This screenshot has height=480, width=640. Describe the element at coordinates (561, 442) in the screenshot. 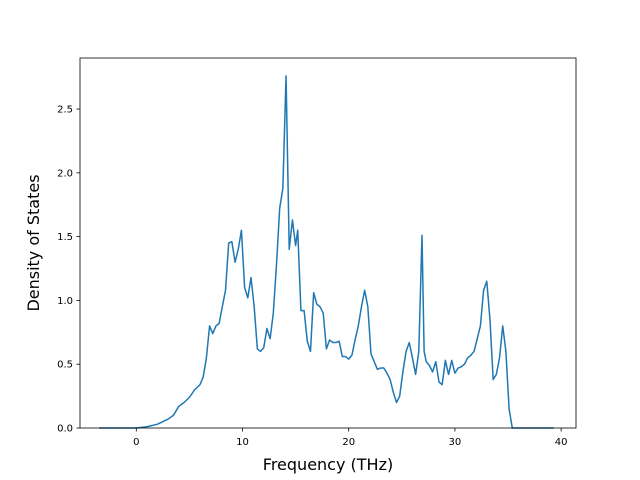

I see `x-tick-label: 40` at that location.